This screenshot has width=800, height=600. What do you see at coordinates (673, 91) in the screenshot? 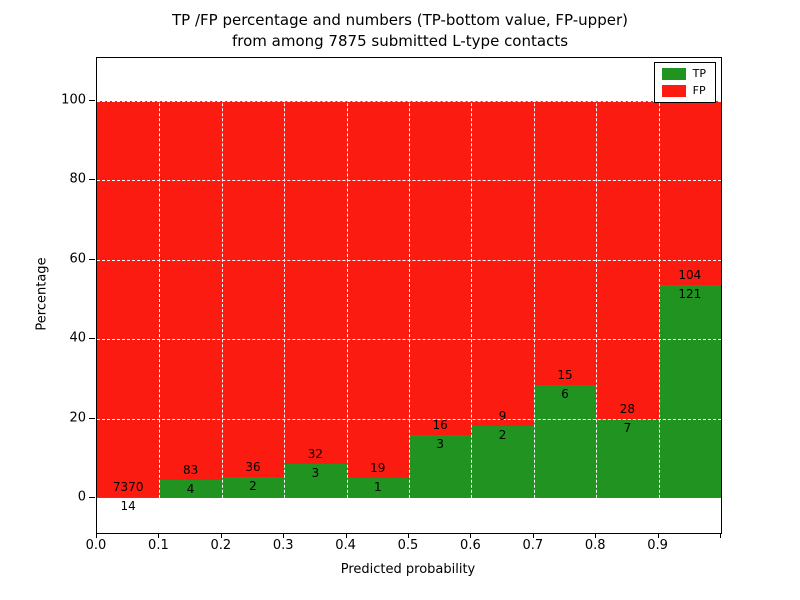
I see `legend-swatch-fp` at bounding box center [673, 91].